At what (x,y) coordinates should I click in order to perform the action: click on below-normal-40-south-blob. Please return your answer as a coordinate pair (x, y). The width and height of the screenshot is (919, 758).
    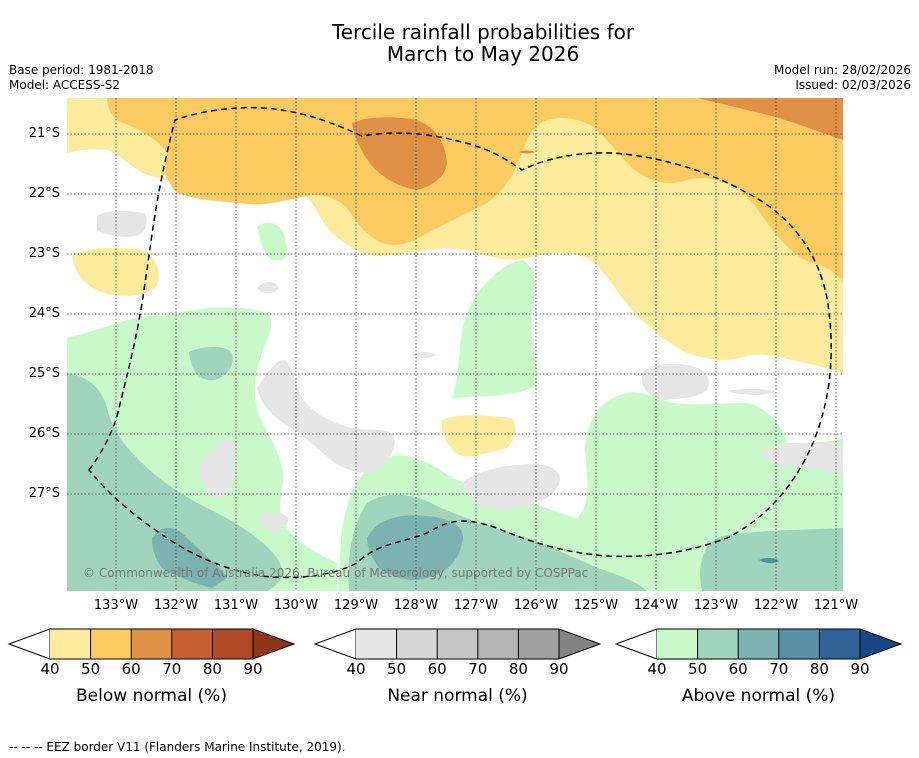
    Looking at the image, I should click on (478, 436).